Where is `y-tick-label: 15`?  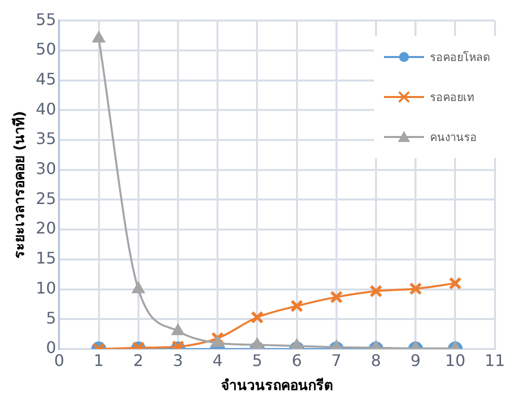 y-tick-label: 15 is located at coordinates (46, 258).